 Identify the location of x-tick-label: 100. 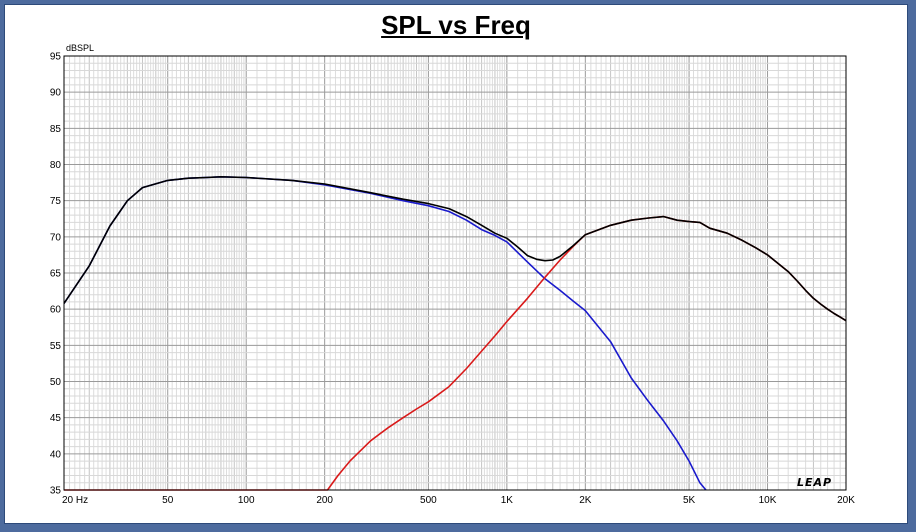
(246, 500).